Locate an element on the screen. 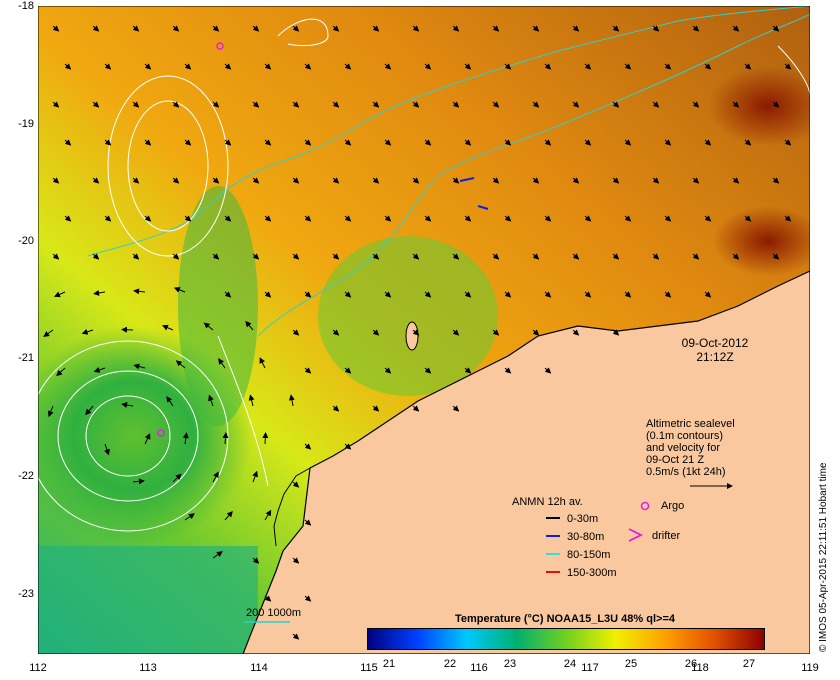  observation-time: 21:12Z is located at coordinates (715, 357).